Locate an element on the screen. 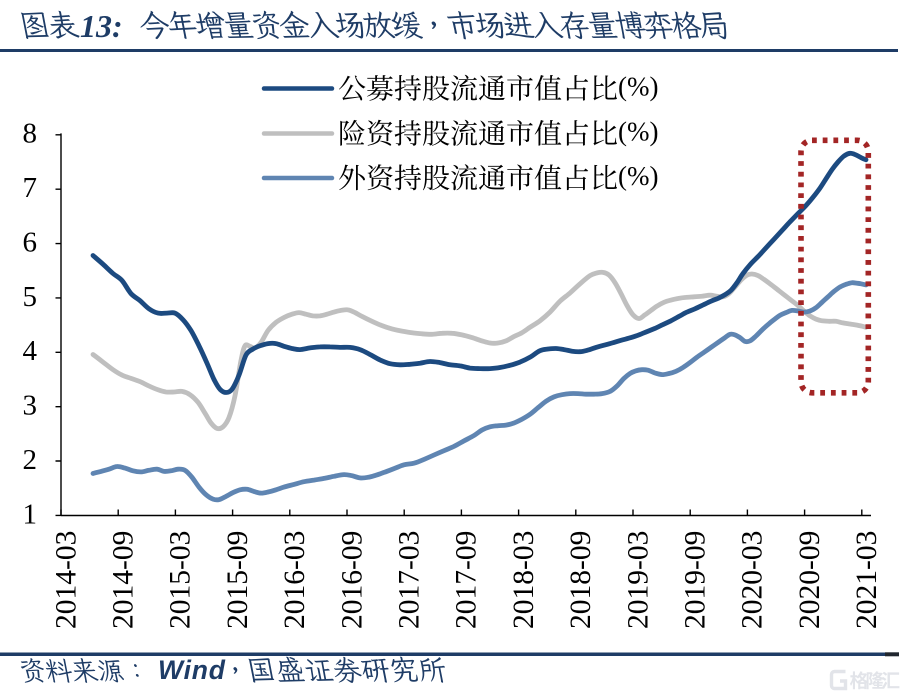  svg-text: 1 is located at coordinates (30, 514).